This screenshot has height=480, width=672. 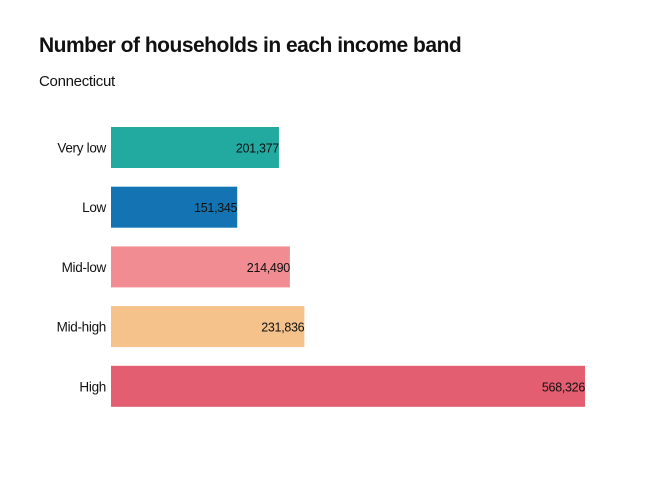 What do you see at coordinates (92, 386) in the screenshot?
I see `category-label-high: High` at bounding box center [92, 386].